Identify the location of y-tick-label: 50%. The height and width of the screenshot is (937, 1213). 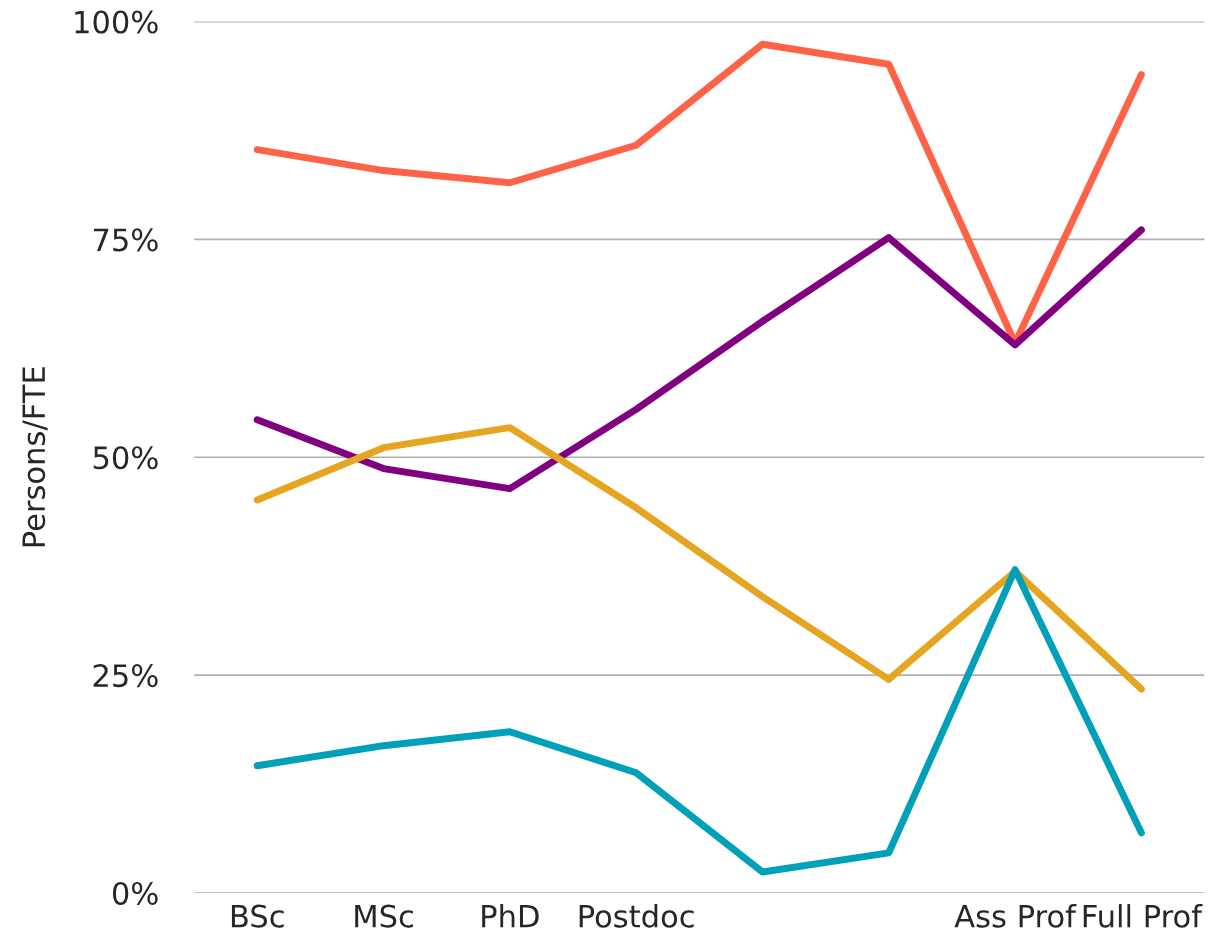
(125, 458).